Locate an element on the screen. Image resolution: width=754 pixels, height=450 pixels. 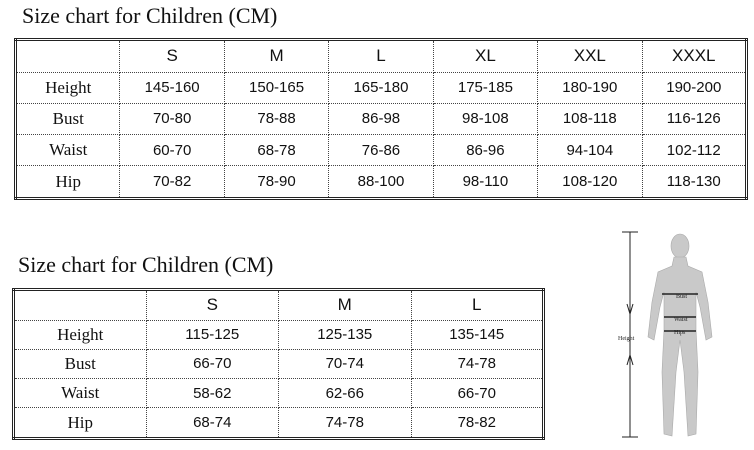
value-cell: 86-98 is located at coordinates (381, 119).